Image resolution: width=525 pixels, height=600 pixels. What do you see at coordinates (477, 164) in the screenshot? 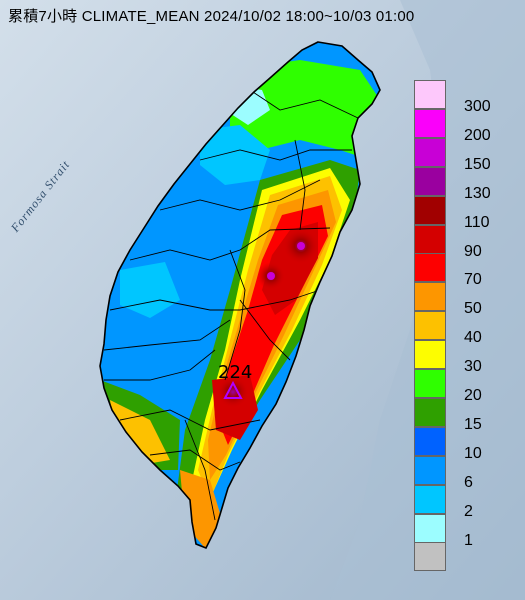
I see `legend-label: 150` at bounding box center [477, 164].